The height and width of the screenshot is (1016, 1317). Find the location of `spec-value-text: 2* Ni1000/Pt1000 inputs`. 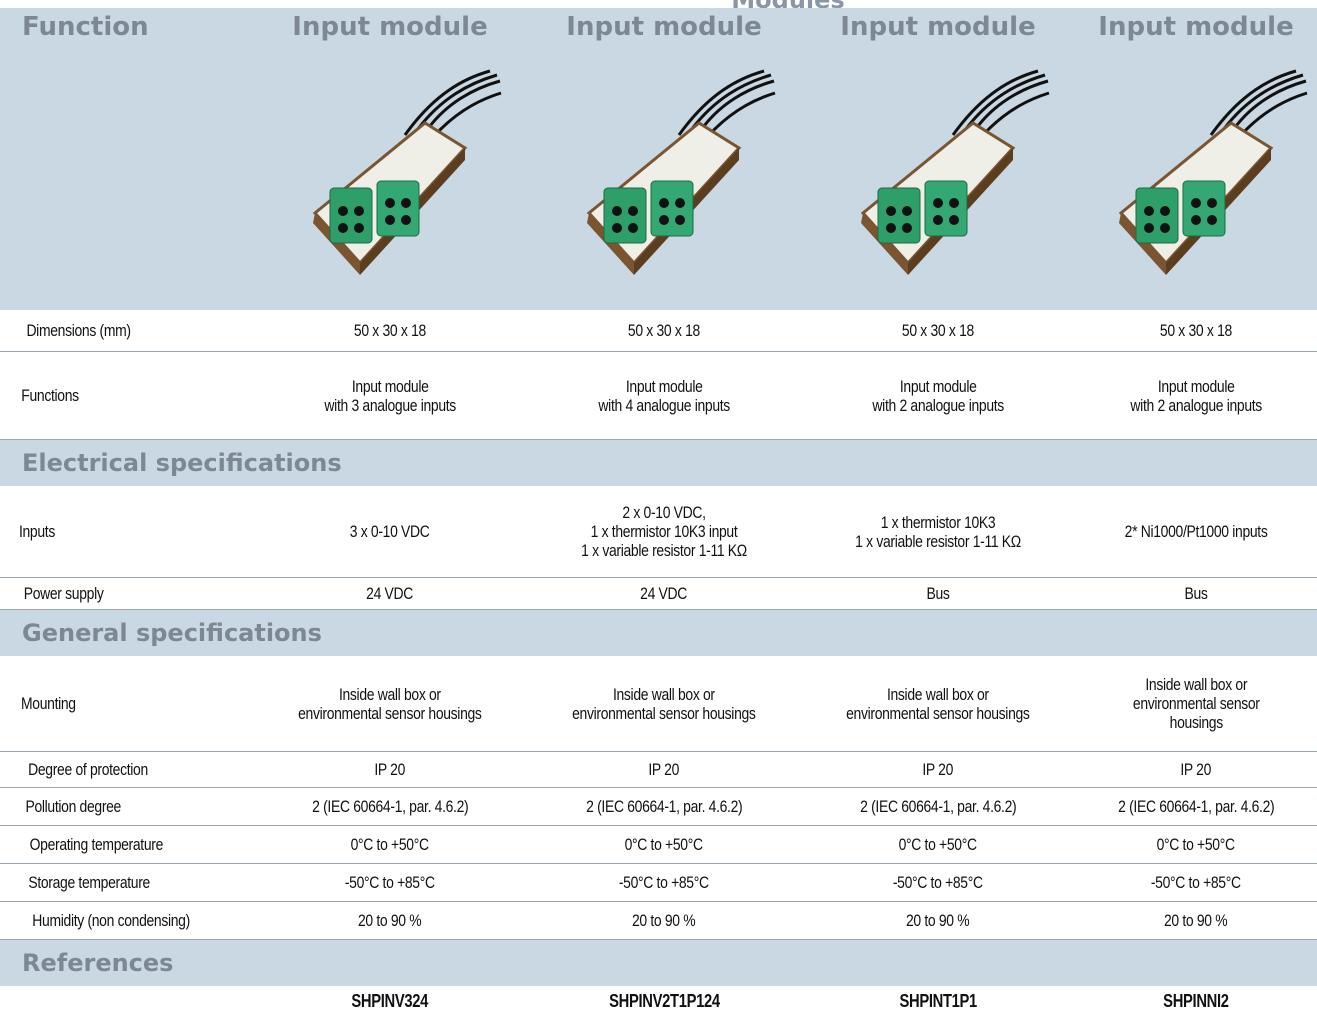

spec-value-text: 2* Ni1000/Pt1000 inputs is located at coordinates (1196, 531).